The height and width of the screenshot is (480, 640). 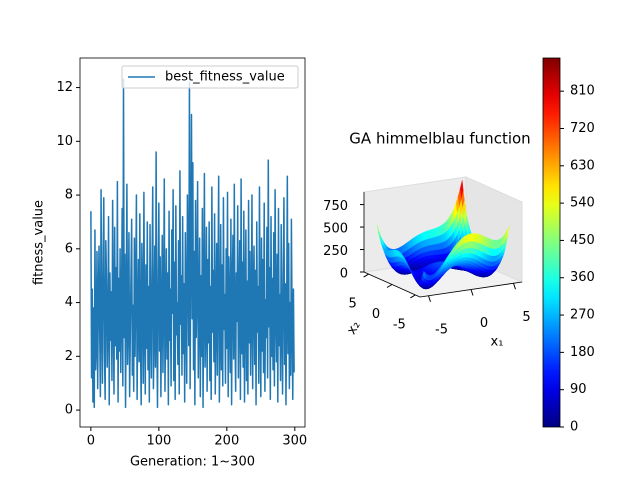 What do you see at coordinates (158, 441) in the screenshot?
I see `x-tick-label: 100` at bounding box center [158, 441].